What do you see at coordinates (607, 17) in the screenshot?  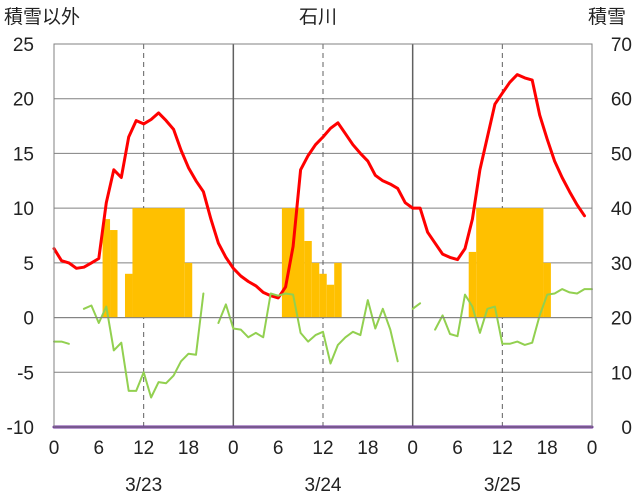 I see `right-axis-title: 積雪` at bounding box center [607, 17].